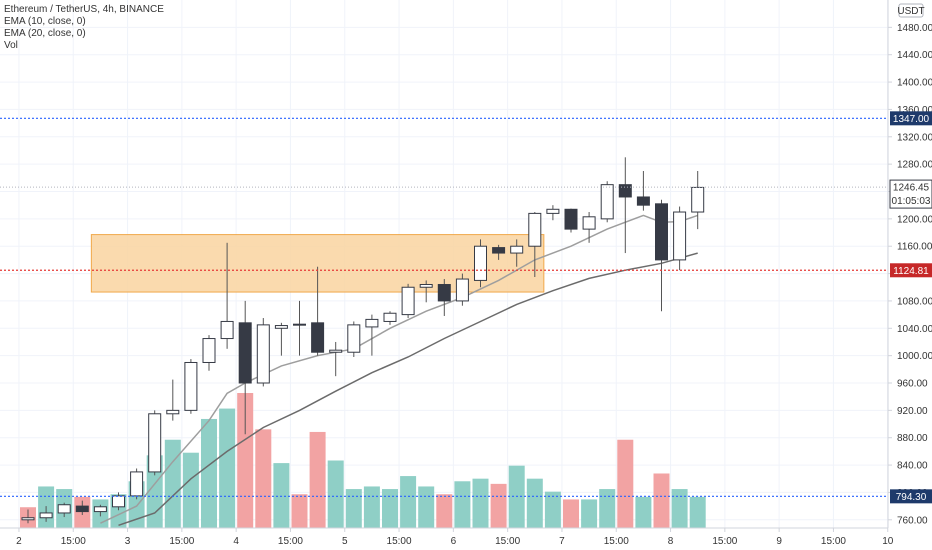 This screenshot has width=932, height=550. Describe the element at coordinates (45, 33) in the screenshot. I see `legend-ema20: EMA (20, close, 0)` at that location.